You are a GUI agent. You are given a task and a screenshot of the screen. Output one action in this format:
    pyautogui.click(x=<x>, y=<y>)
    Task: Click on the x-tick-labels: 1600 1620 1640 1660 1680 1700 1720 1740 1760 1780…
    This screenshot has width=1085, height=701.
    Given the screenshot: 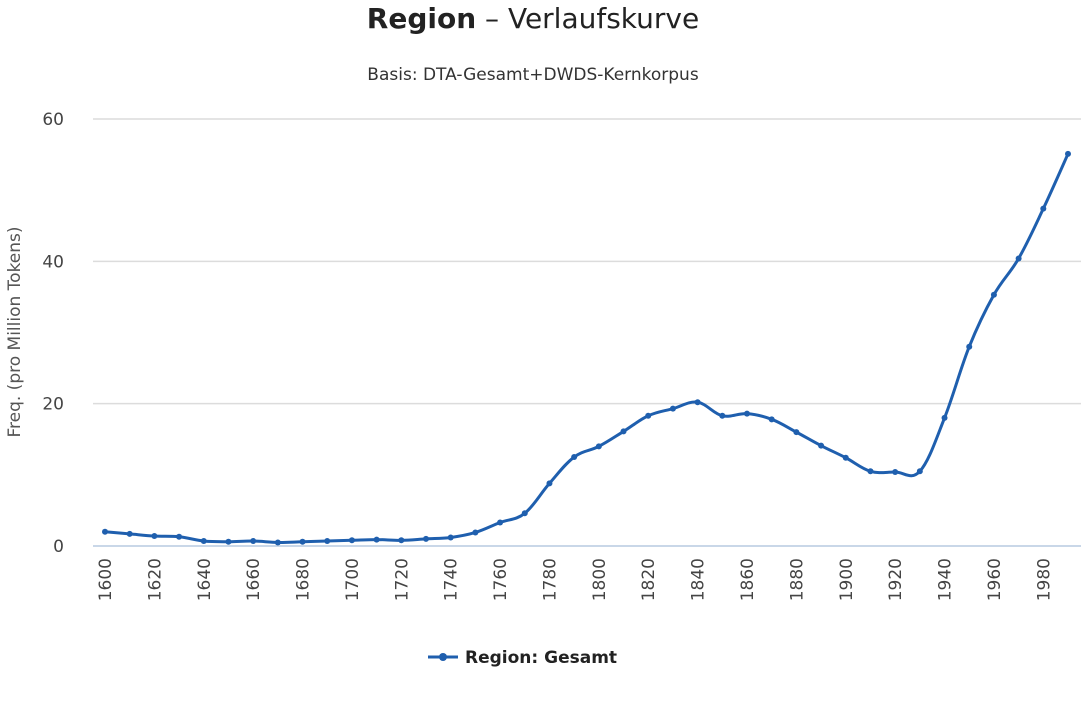 What is the action you would take?
    pyautogui.click(x=575, y=579)
    